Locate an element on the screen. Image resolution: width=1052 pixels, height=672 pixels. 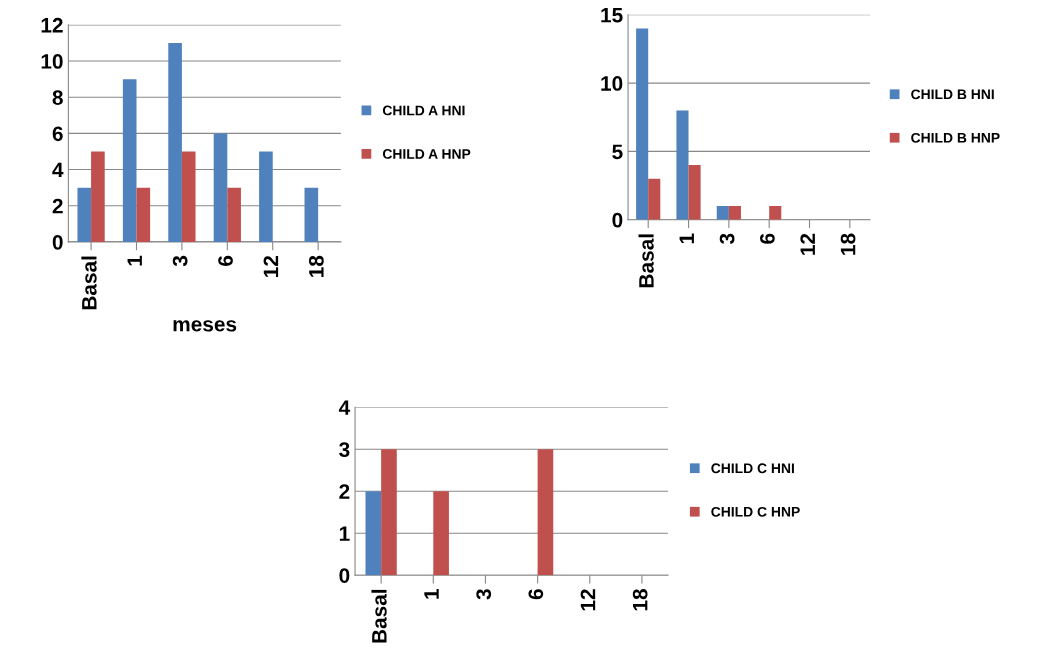
legend-label: CHILD C HNI is located at coordinates (752, 468).